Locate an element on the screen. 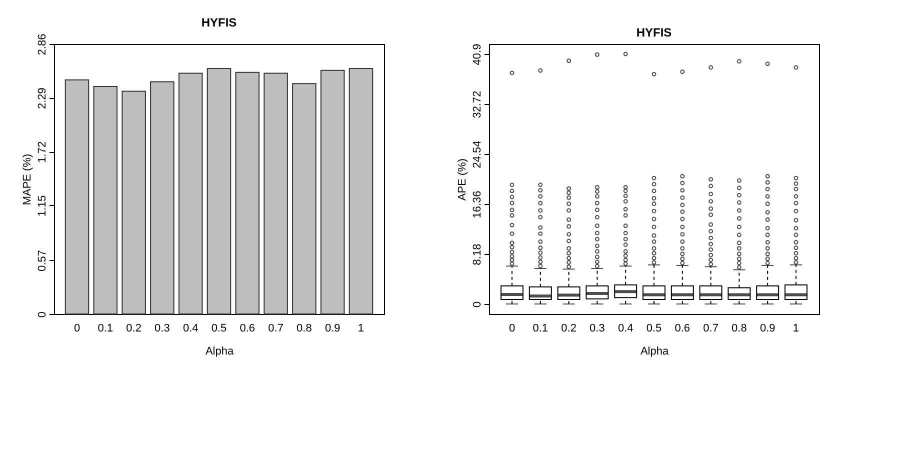  y-axis-title: APE (%) is located at coordinates (462, 179).